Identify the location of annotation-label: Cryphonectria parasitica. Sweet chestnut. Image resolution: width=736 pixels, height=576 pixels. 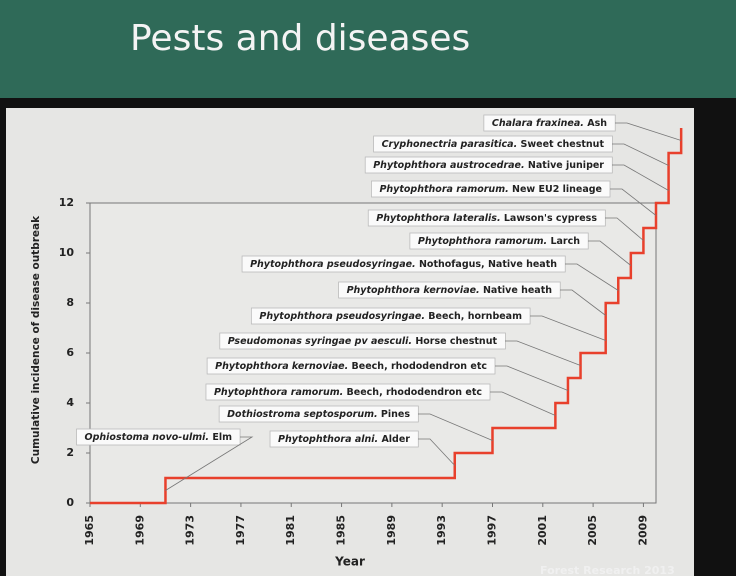
(493, 144).